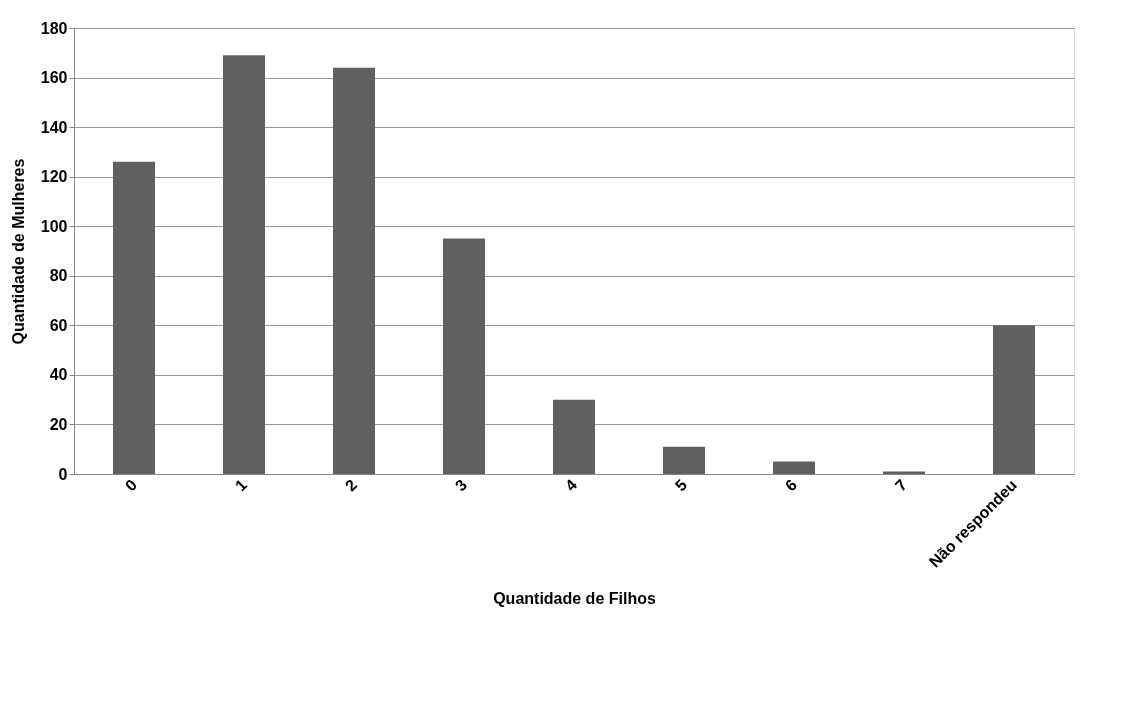 Image resolution: width=1123 pixels, height=723 pixels. Describe the element at coordinates (63, 474) in the screenshot. I see `y-tick-label: 0` at that location.